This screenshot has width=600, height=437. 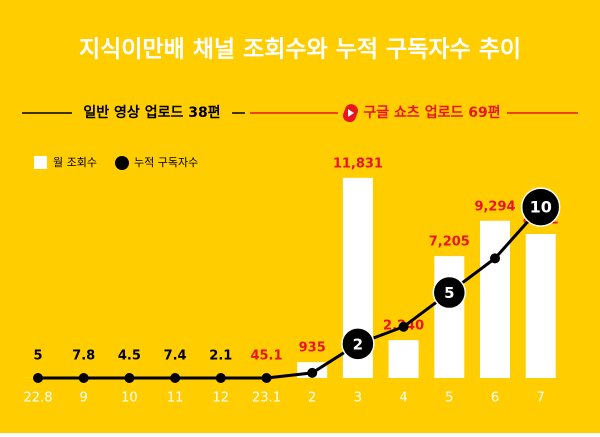 I want to click on bar-value-label: 2.1, so click(x=220, y=356).